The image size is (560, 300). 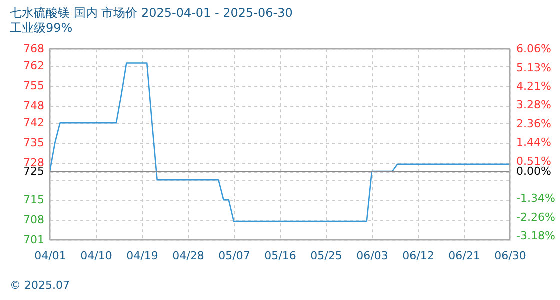 What do you see at coordinates (234, 256) in the screenshot?
I see `x-tick-label: 05/07` at bounding box center [234, 256].